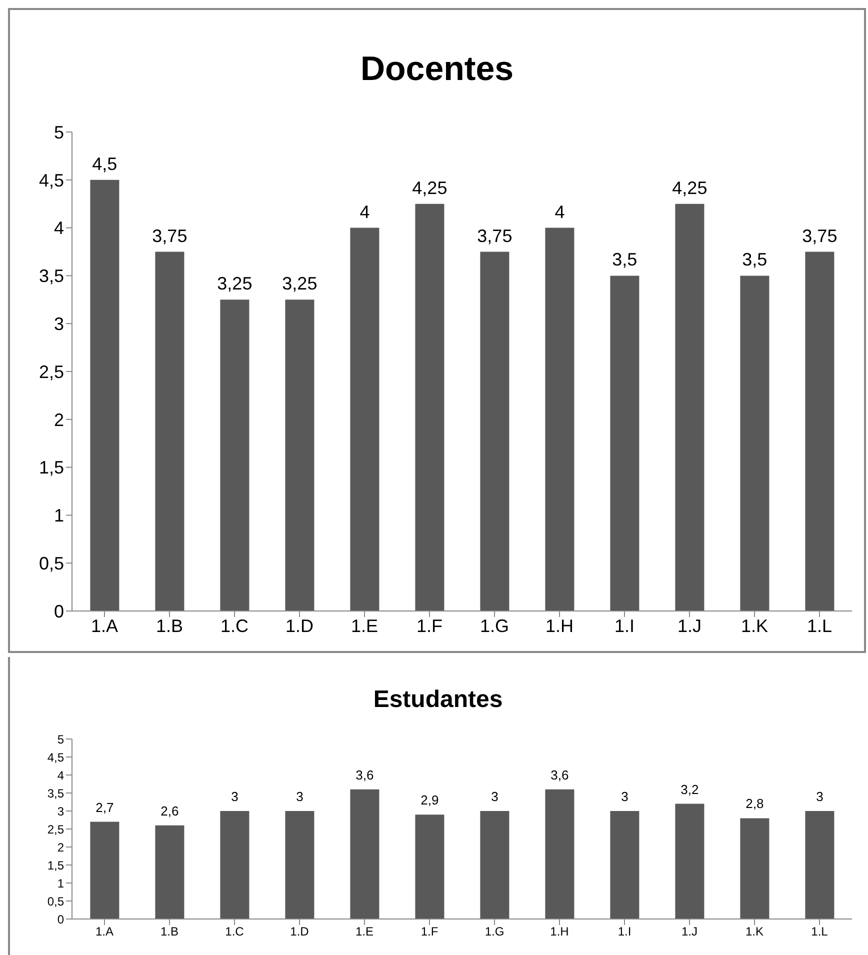 The width and height of the screenshot is (868, 955). I want to click on data-label: 2,8, so click(755, 804).